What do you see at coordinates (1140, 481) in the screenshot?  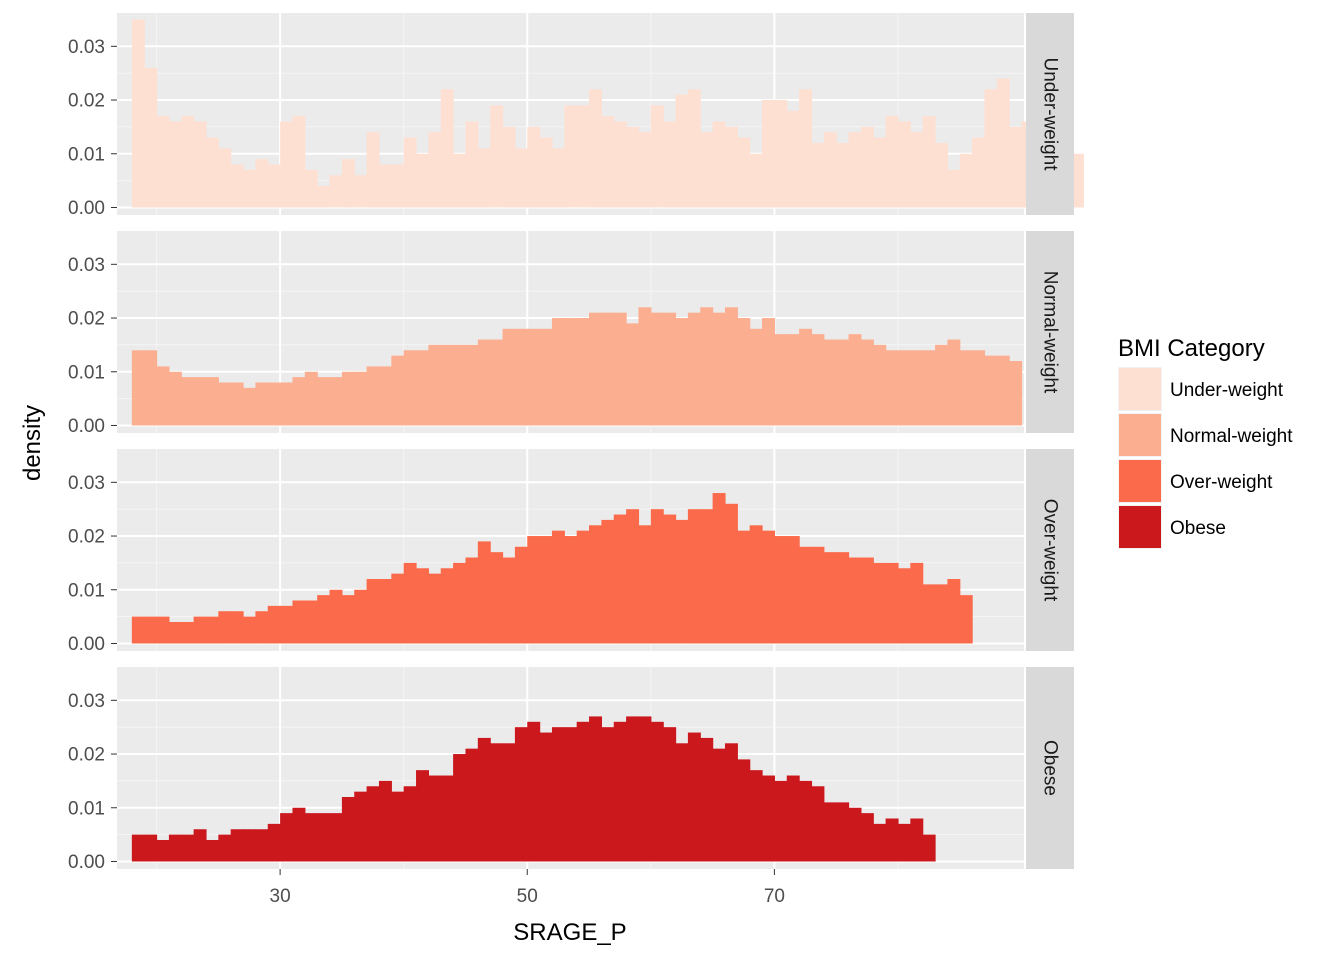 I see `legend-key-swatch` at bounding box center [1140, 481].